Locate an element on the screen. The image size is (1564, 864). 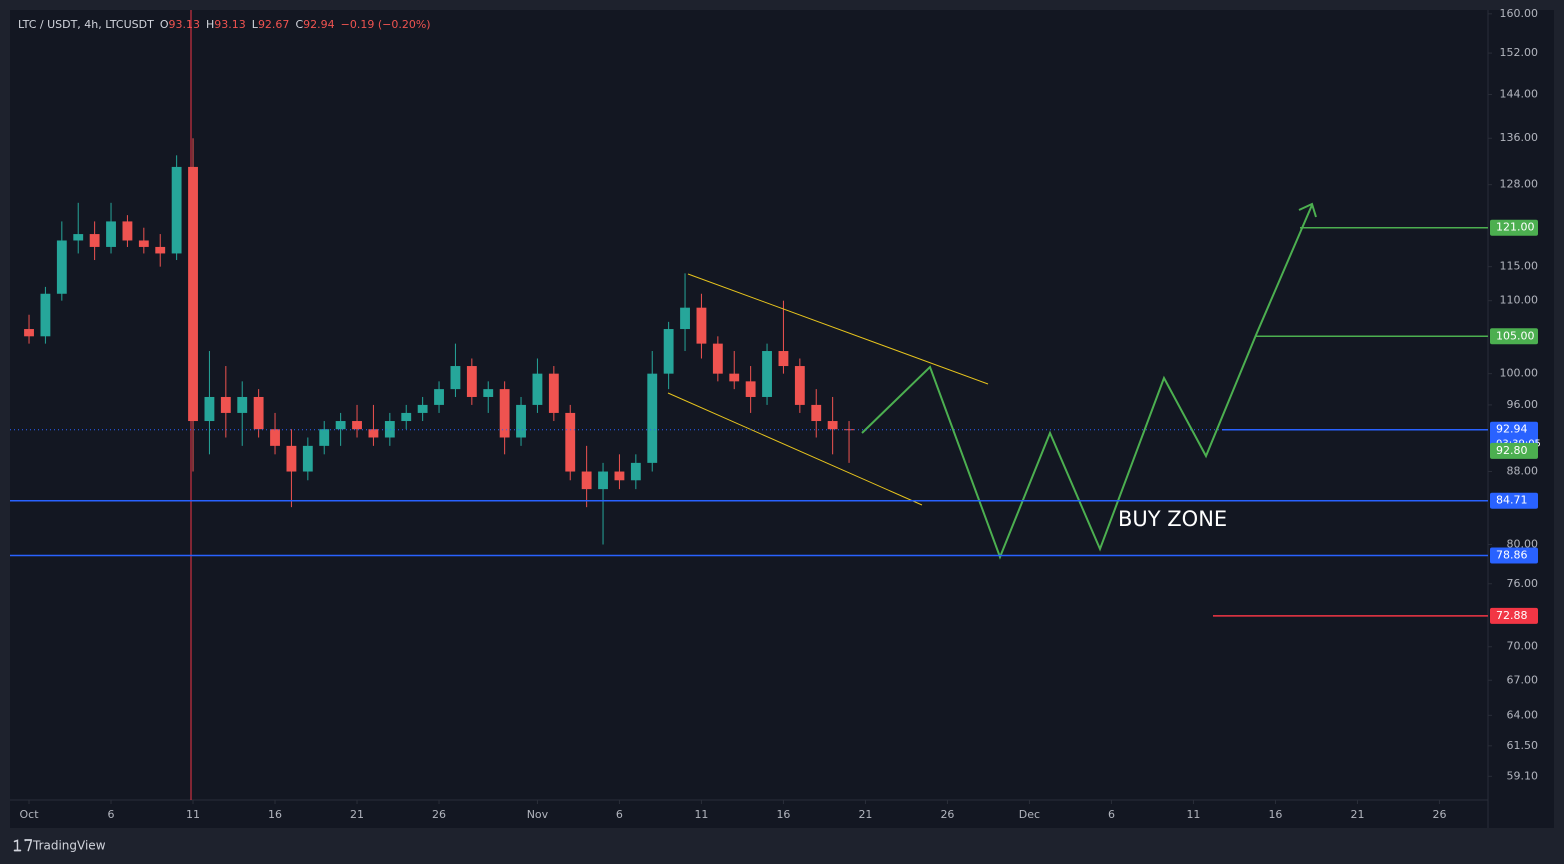
y-tick-label: 88.00 is located at coordinates (1523, 471).